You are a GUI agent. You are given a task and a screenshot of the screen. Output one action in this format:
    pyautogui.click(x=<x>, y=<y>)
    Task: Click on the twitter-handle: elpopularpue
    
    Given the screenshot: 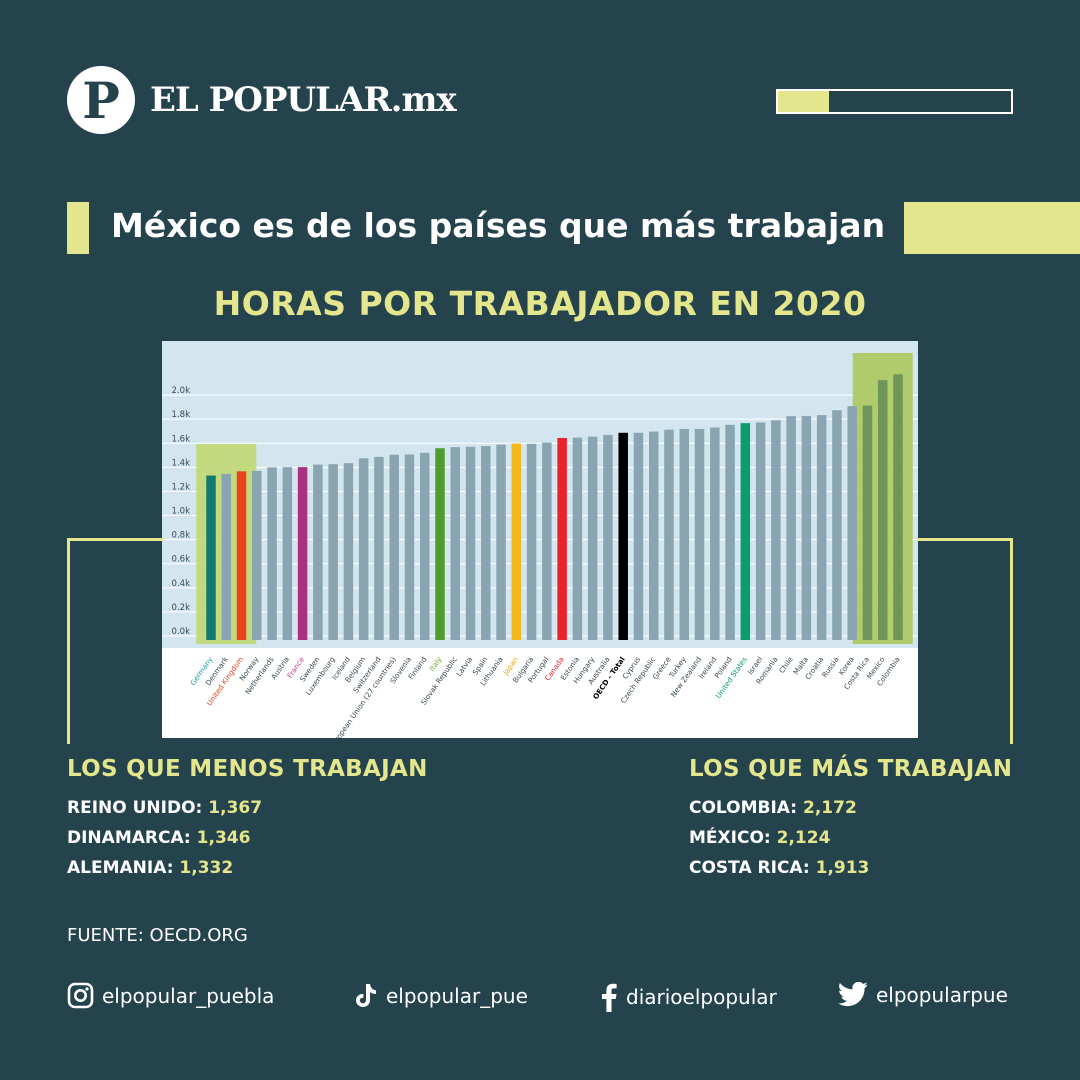 What is the action you would take?
    pyautogui.click(x=942, y=994)
    